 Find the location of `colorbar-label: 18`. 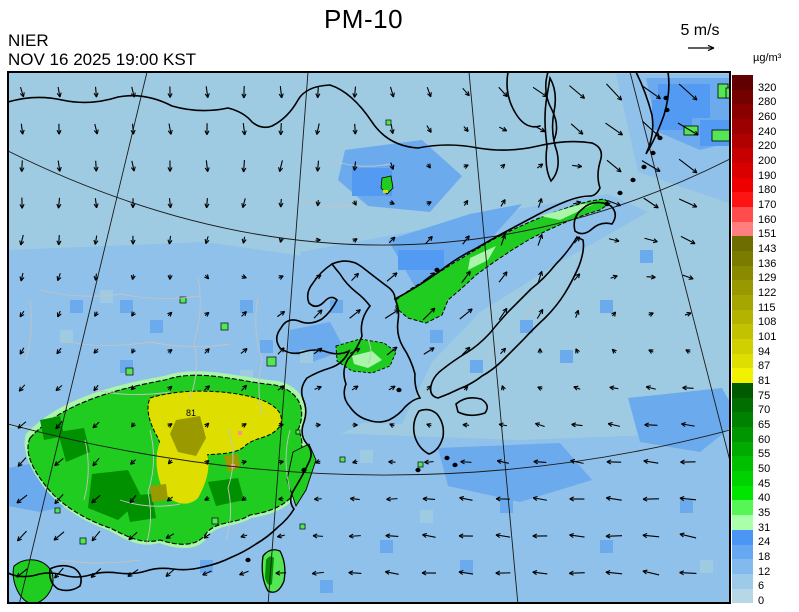

colorbar-label: 18 is located at coordinates (764, 557).